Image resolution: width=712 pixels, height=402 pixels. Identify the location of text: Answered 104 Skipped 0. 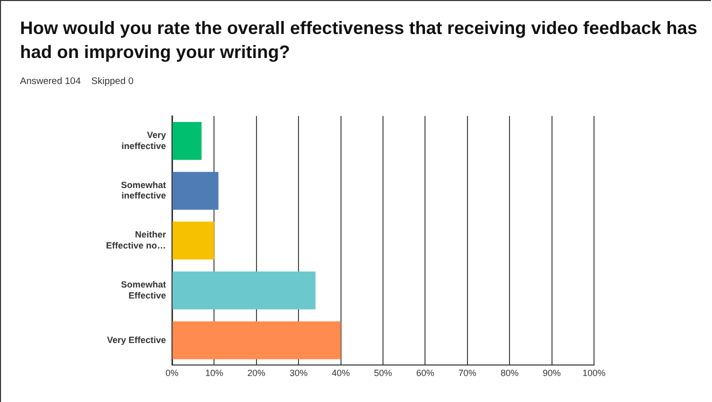
(77, 81).